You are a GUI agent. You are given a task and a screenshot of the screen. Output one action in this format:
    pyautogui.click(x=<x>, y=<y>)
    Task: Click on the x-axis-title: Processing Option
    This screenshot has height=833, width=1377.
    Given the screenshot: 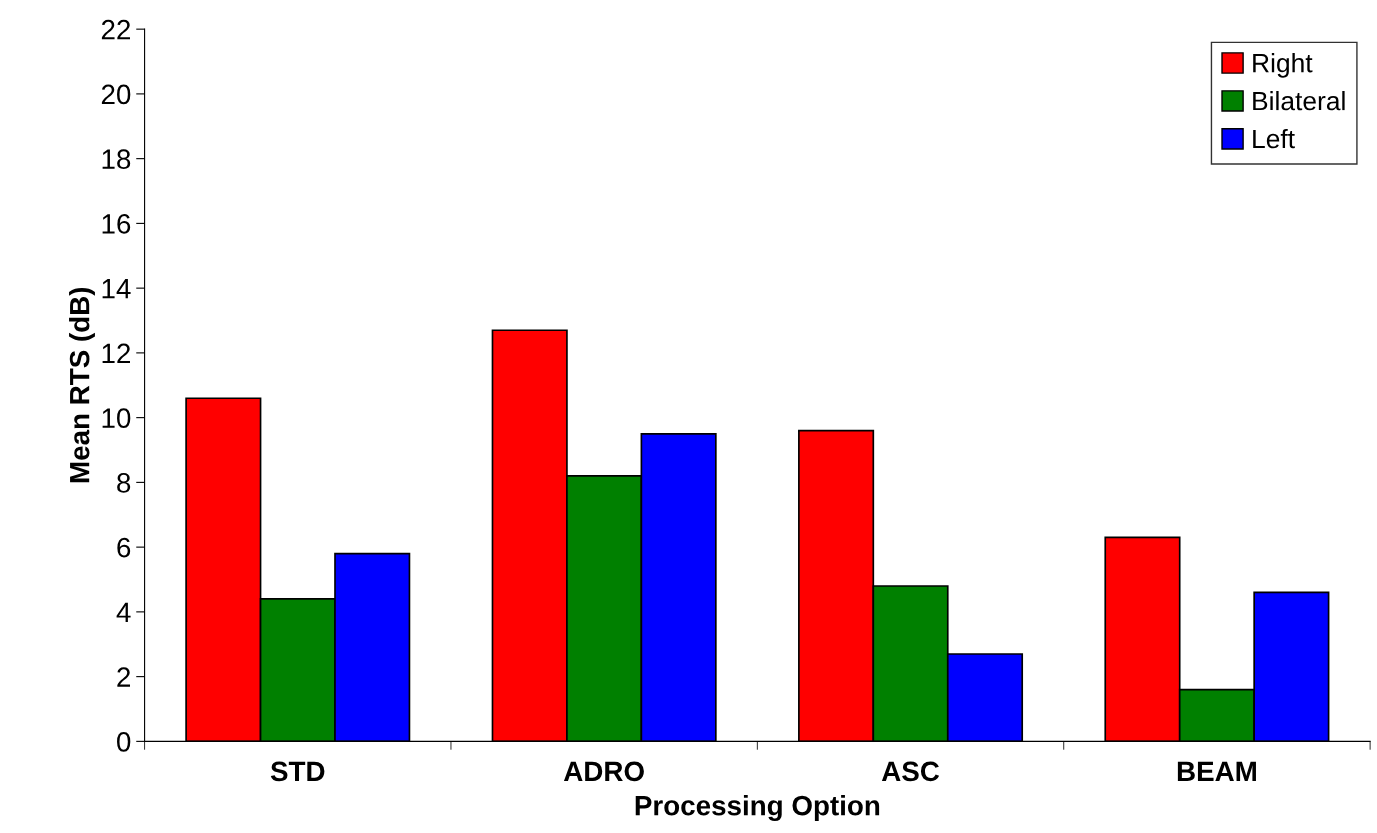 What is the action you would take?
    pyautogui.click(x=757, y=808)
    